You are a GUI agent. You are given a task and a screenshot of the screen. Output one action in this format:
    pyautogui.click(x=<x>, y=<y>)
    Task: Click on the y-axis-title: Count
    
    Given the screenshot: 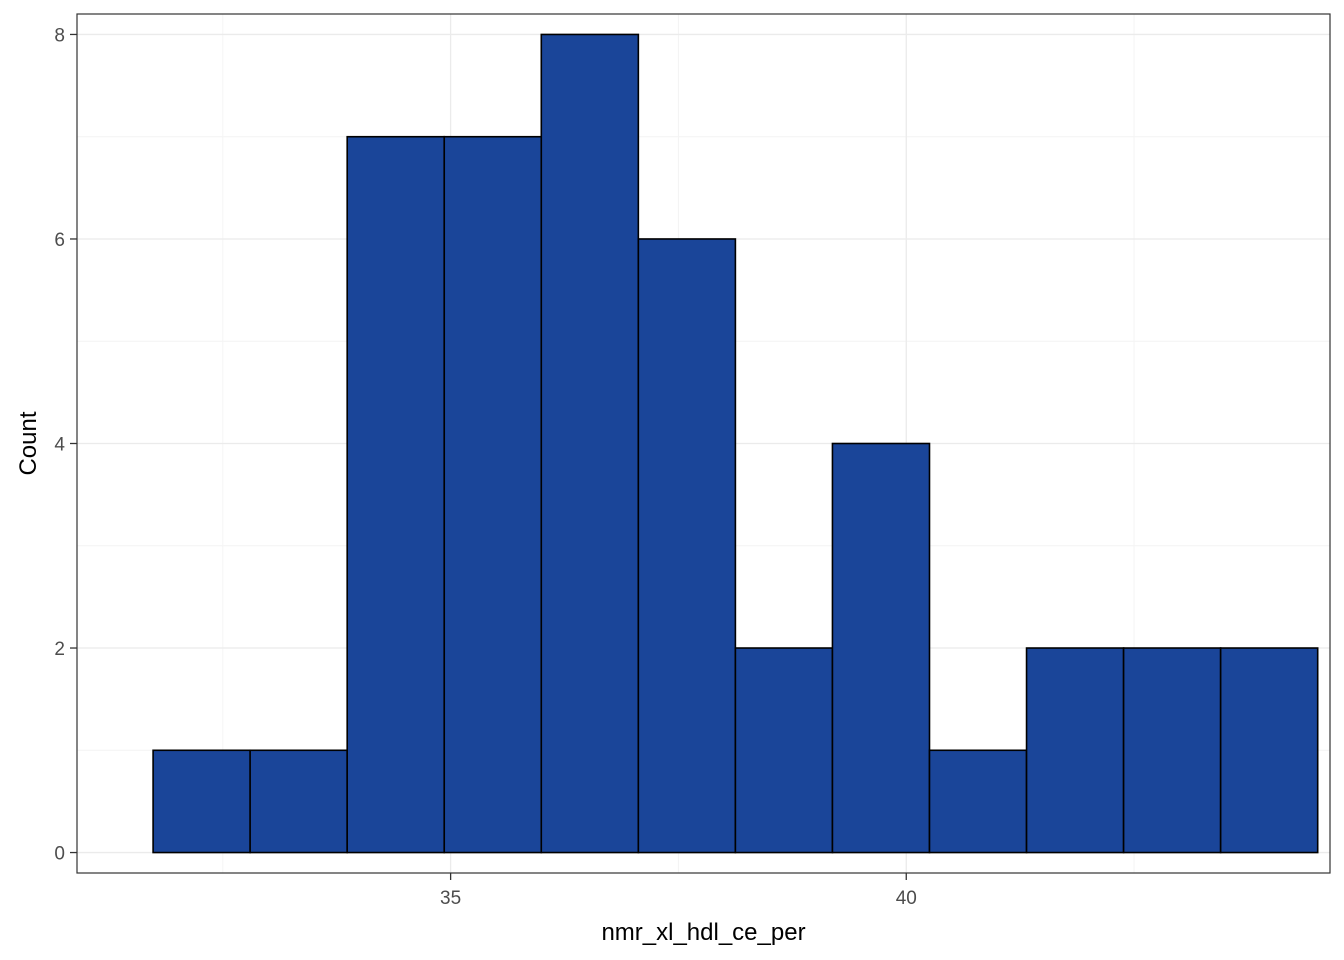 What is the action you would take?
    pyautogui.click(x=28, y=443)
    